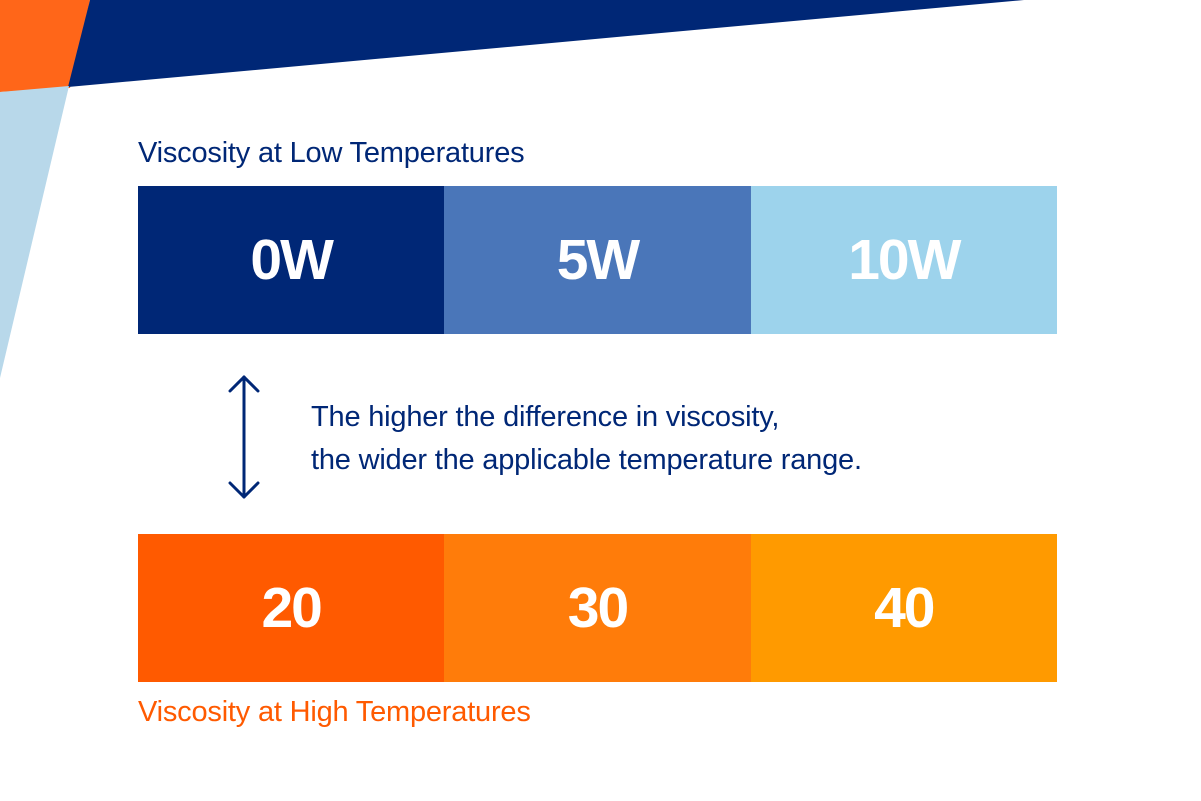 The width and height of the screenshot is (1201, 801). I want to click on grade-cell-20: 20, so click(291, 608).